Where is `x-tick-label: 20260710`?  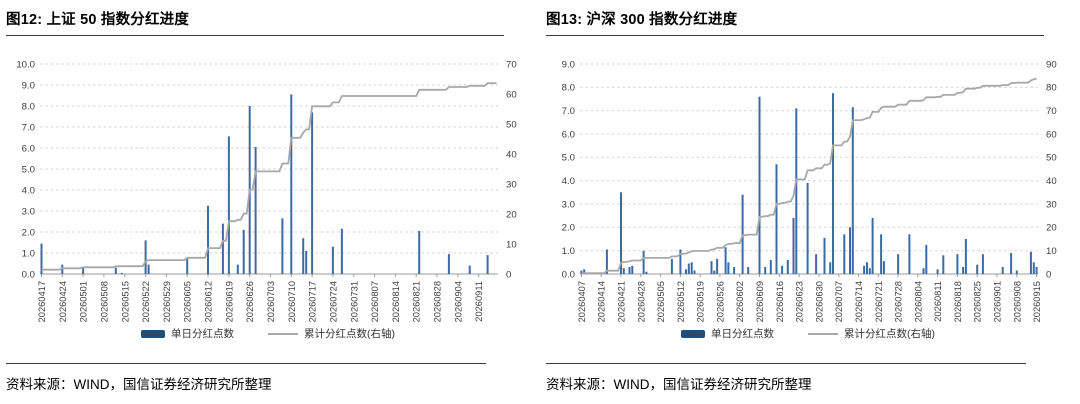 x-tick-label: 20260710 is located at coordinates (292, 301).